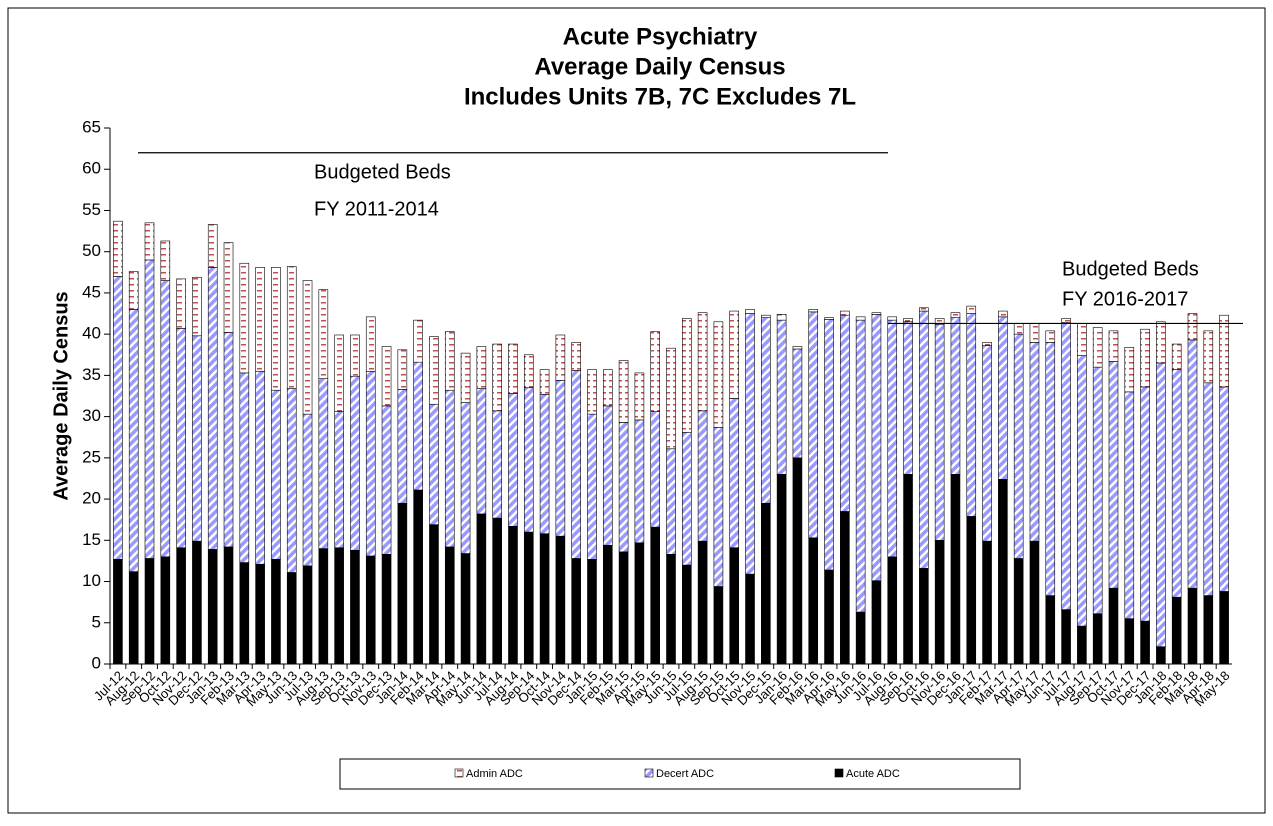  Describe the element at coordinates (660, 36) in the screenshot. I see `chart-title: Acute Psychiatry` at that location.